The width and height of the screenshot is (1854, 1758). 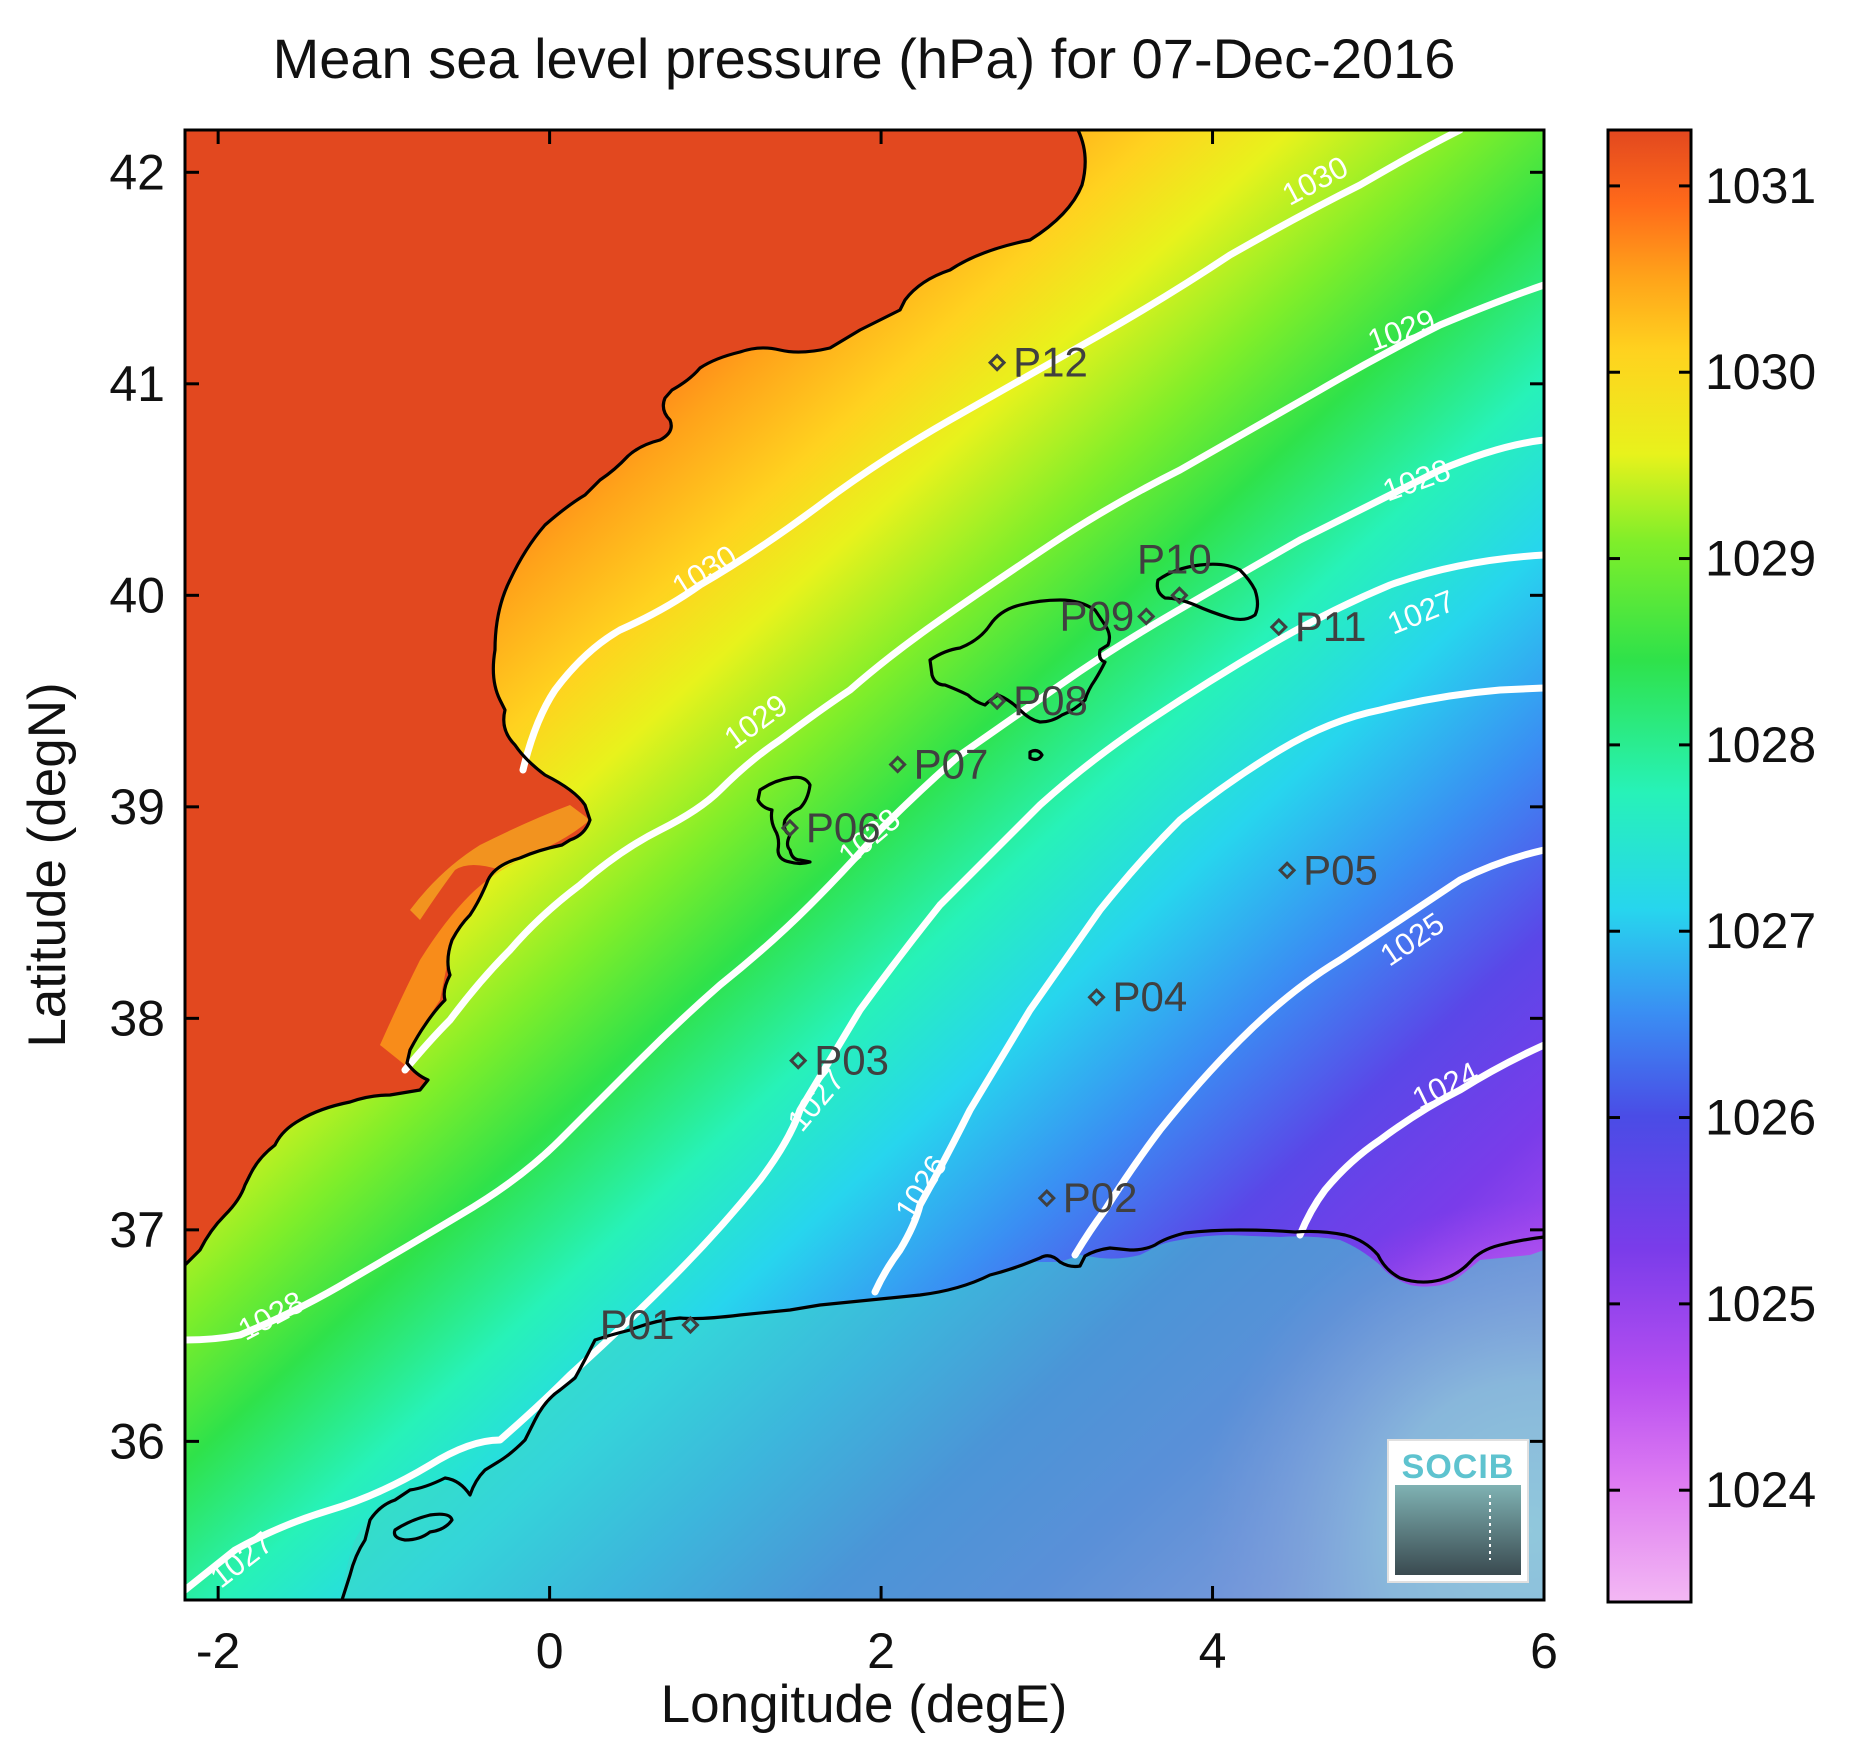 I want to click on station-label: P08, so click(x=1050, y=700).